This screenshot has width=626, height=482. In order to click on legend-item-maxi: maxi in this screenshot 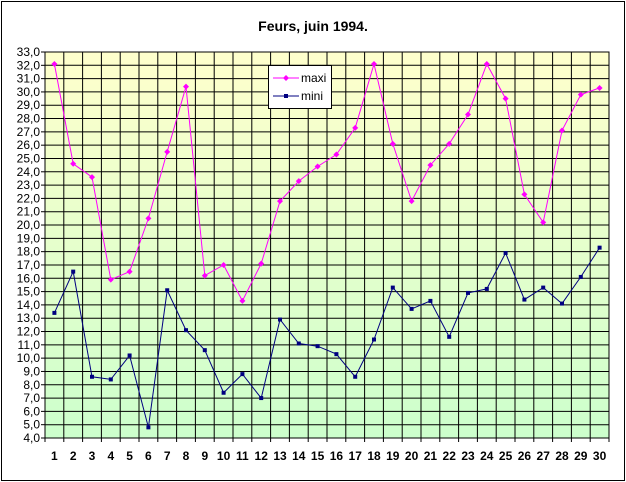, I will do `click(300, 78)`.